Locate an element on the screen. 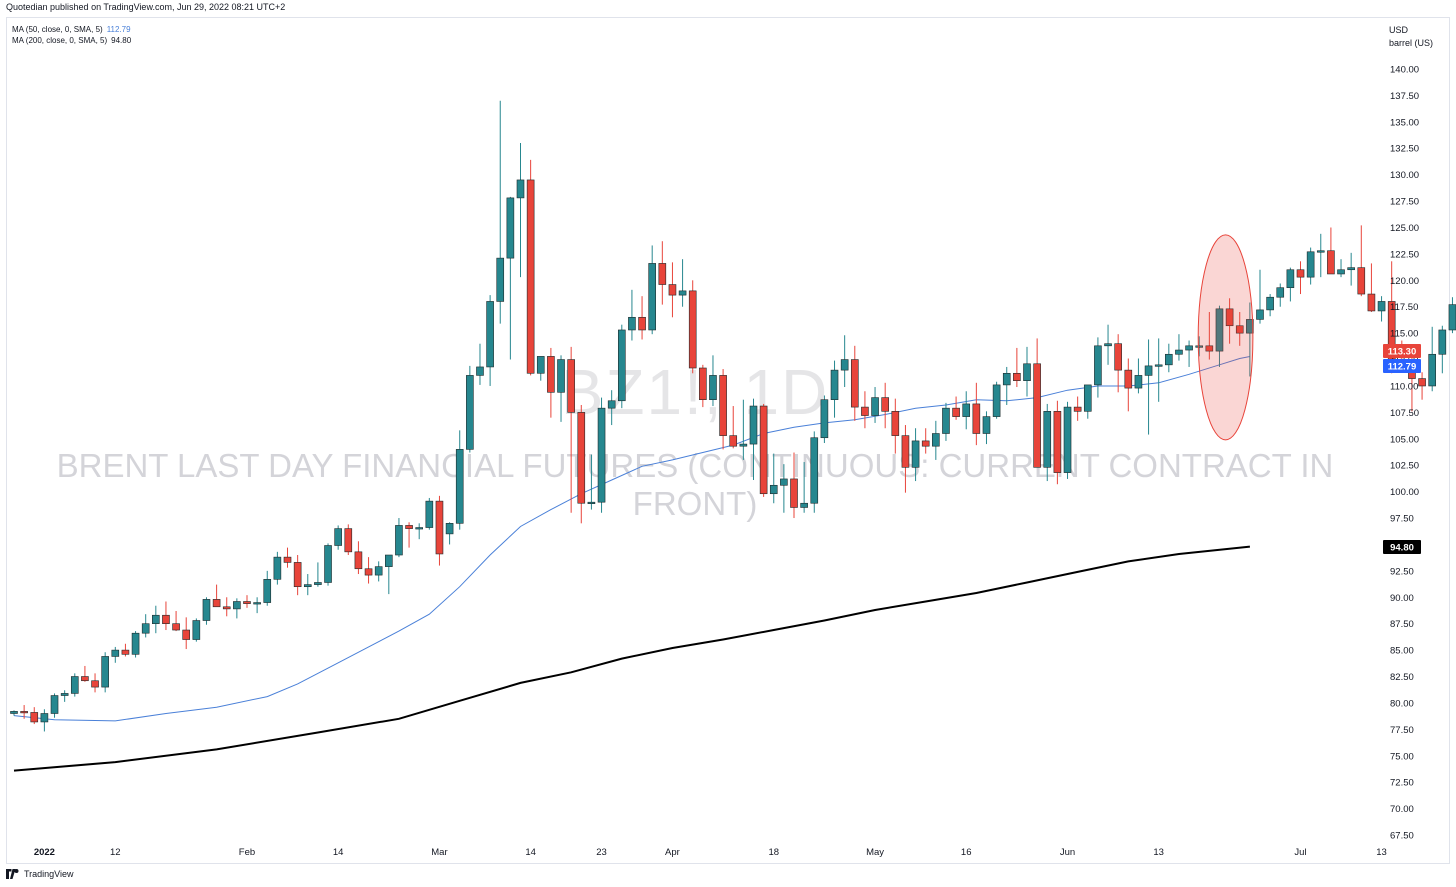 This screenshot has width=1456, height=887. last-price-tag-bg is located at coordinates (1402, 351).